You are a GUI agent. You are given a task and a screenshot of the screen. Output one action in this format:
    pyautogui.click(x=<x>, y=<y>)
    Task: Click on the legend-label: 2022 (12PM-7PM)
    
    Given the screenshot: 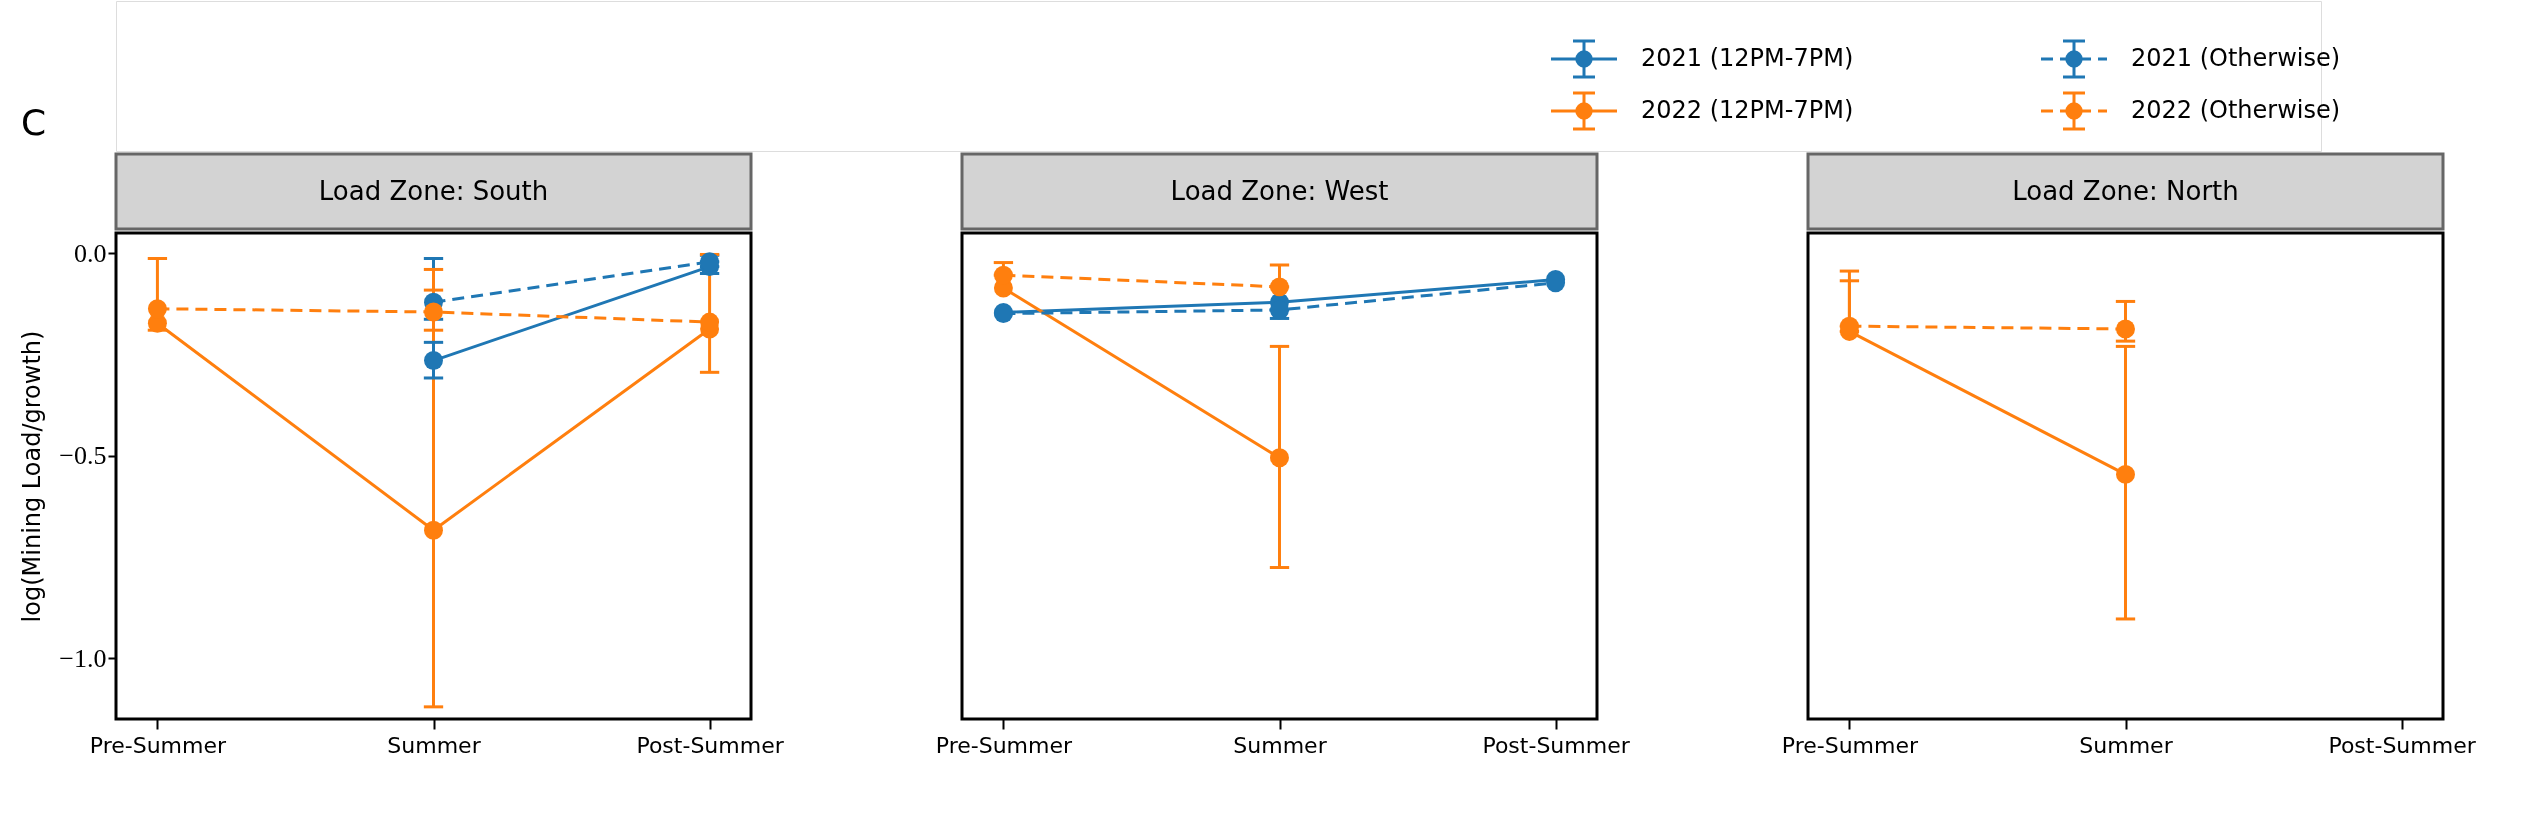 What is the action you would take?
    pyautogui.click(x=1747, y=110)
    